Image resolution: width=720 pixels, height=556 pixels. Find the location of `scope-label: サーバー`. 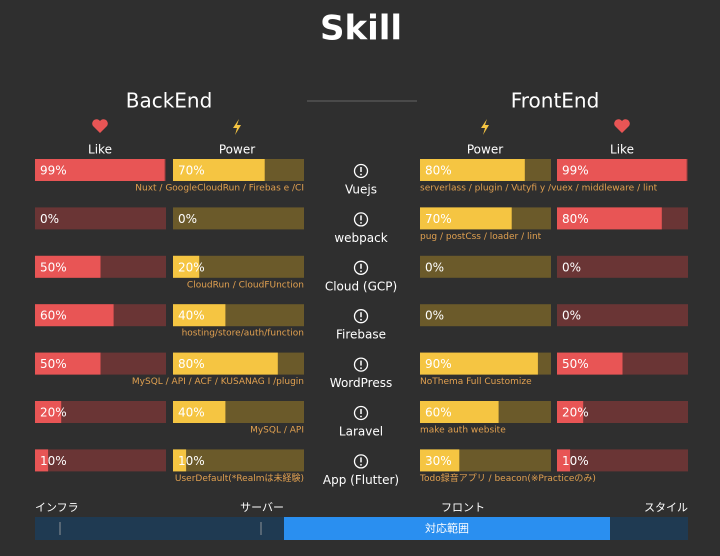

scope-label: サーバー is located at coordinates (262, 507).